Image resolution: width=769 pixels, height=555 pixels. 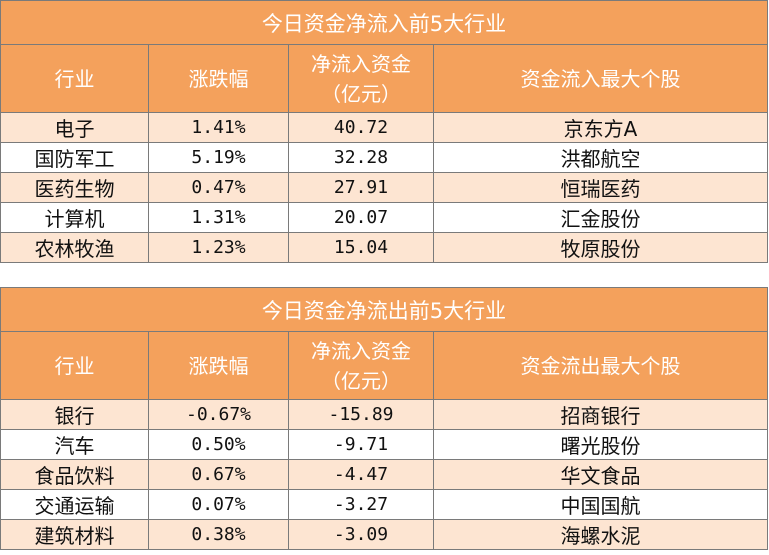 I want to click on net-flow-cell: 27.91, so click(x=361, y=187).